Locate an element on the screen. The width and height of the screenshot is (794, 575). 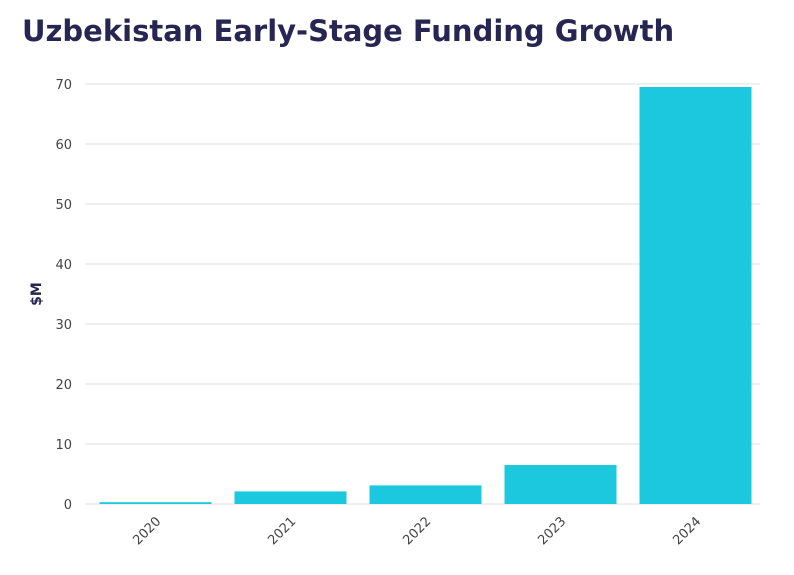
bar-2023 is located at coordinates (560, 484).